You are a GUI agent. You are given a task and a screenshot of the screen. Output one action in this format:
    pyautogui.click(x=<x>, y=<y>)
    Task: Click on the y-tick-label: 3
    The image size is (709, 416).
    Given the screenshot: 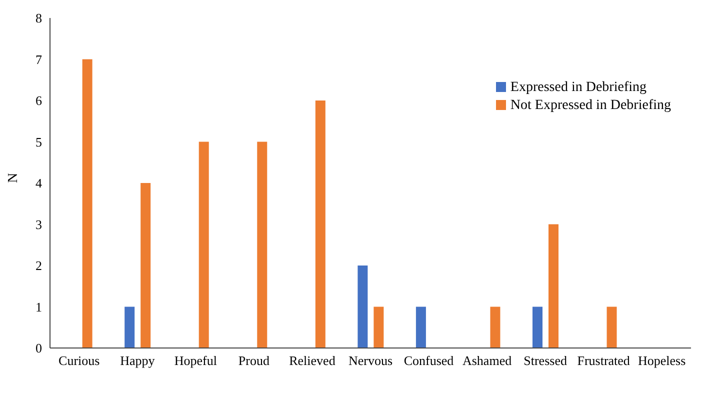 What is the action you would take?
    pyautogui.click(x=39, y=224)
    